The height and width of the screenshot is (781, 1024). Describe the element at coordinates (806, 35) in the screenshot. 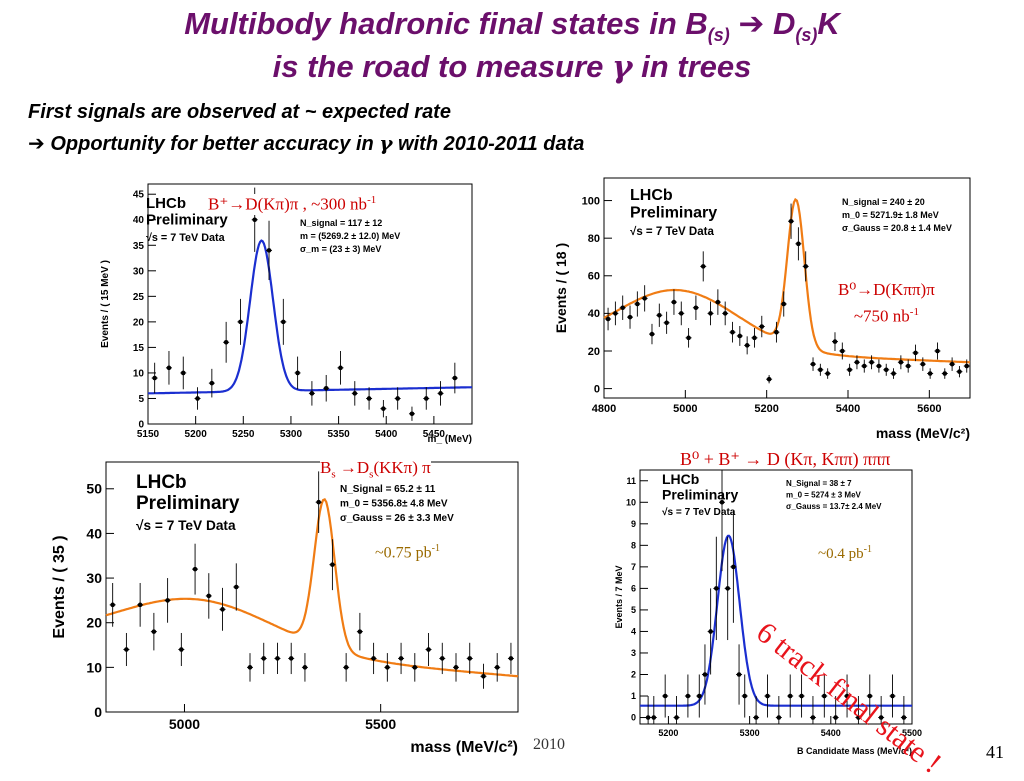

I see `title-sub-2: (s)` at that location.